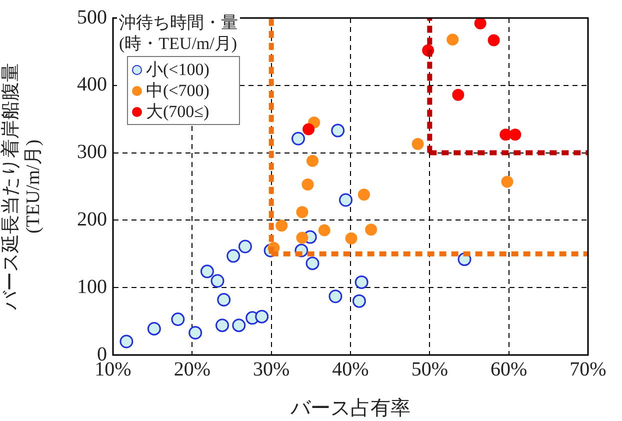 Image resolution: width=622 pixels, height=421 pixels. What do you see at coordinates (92, 152) in the screenshot?
I see `y-tick-label: 300` at bounding box center [92, 152].